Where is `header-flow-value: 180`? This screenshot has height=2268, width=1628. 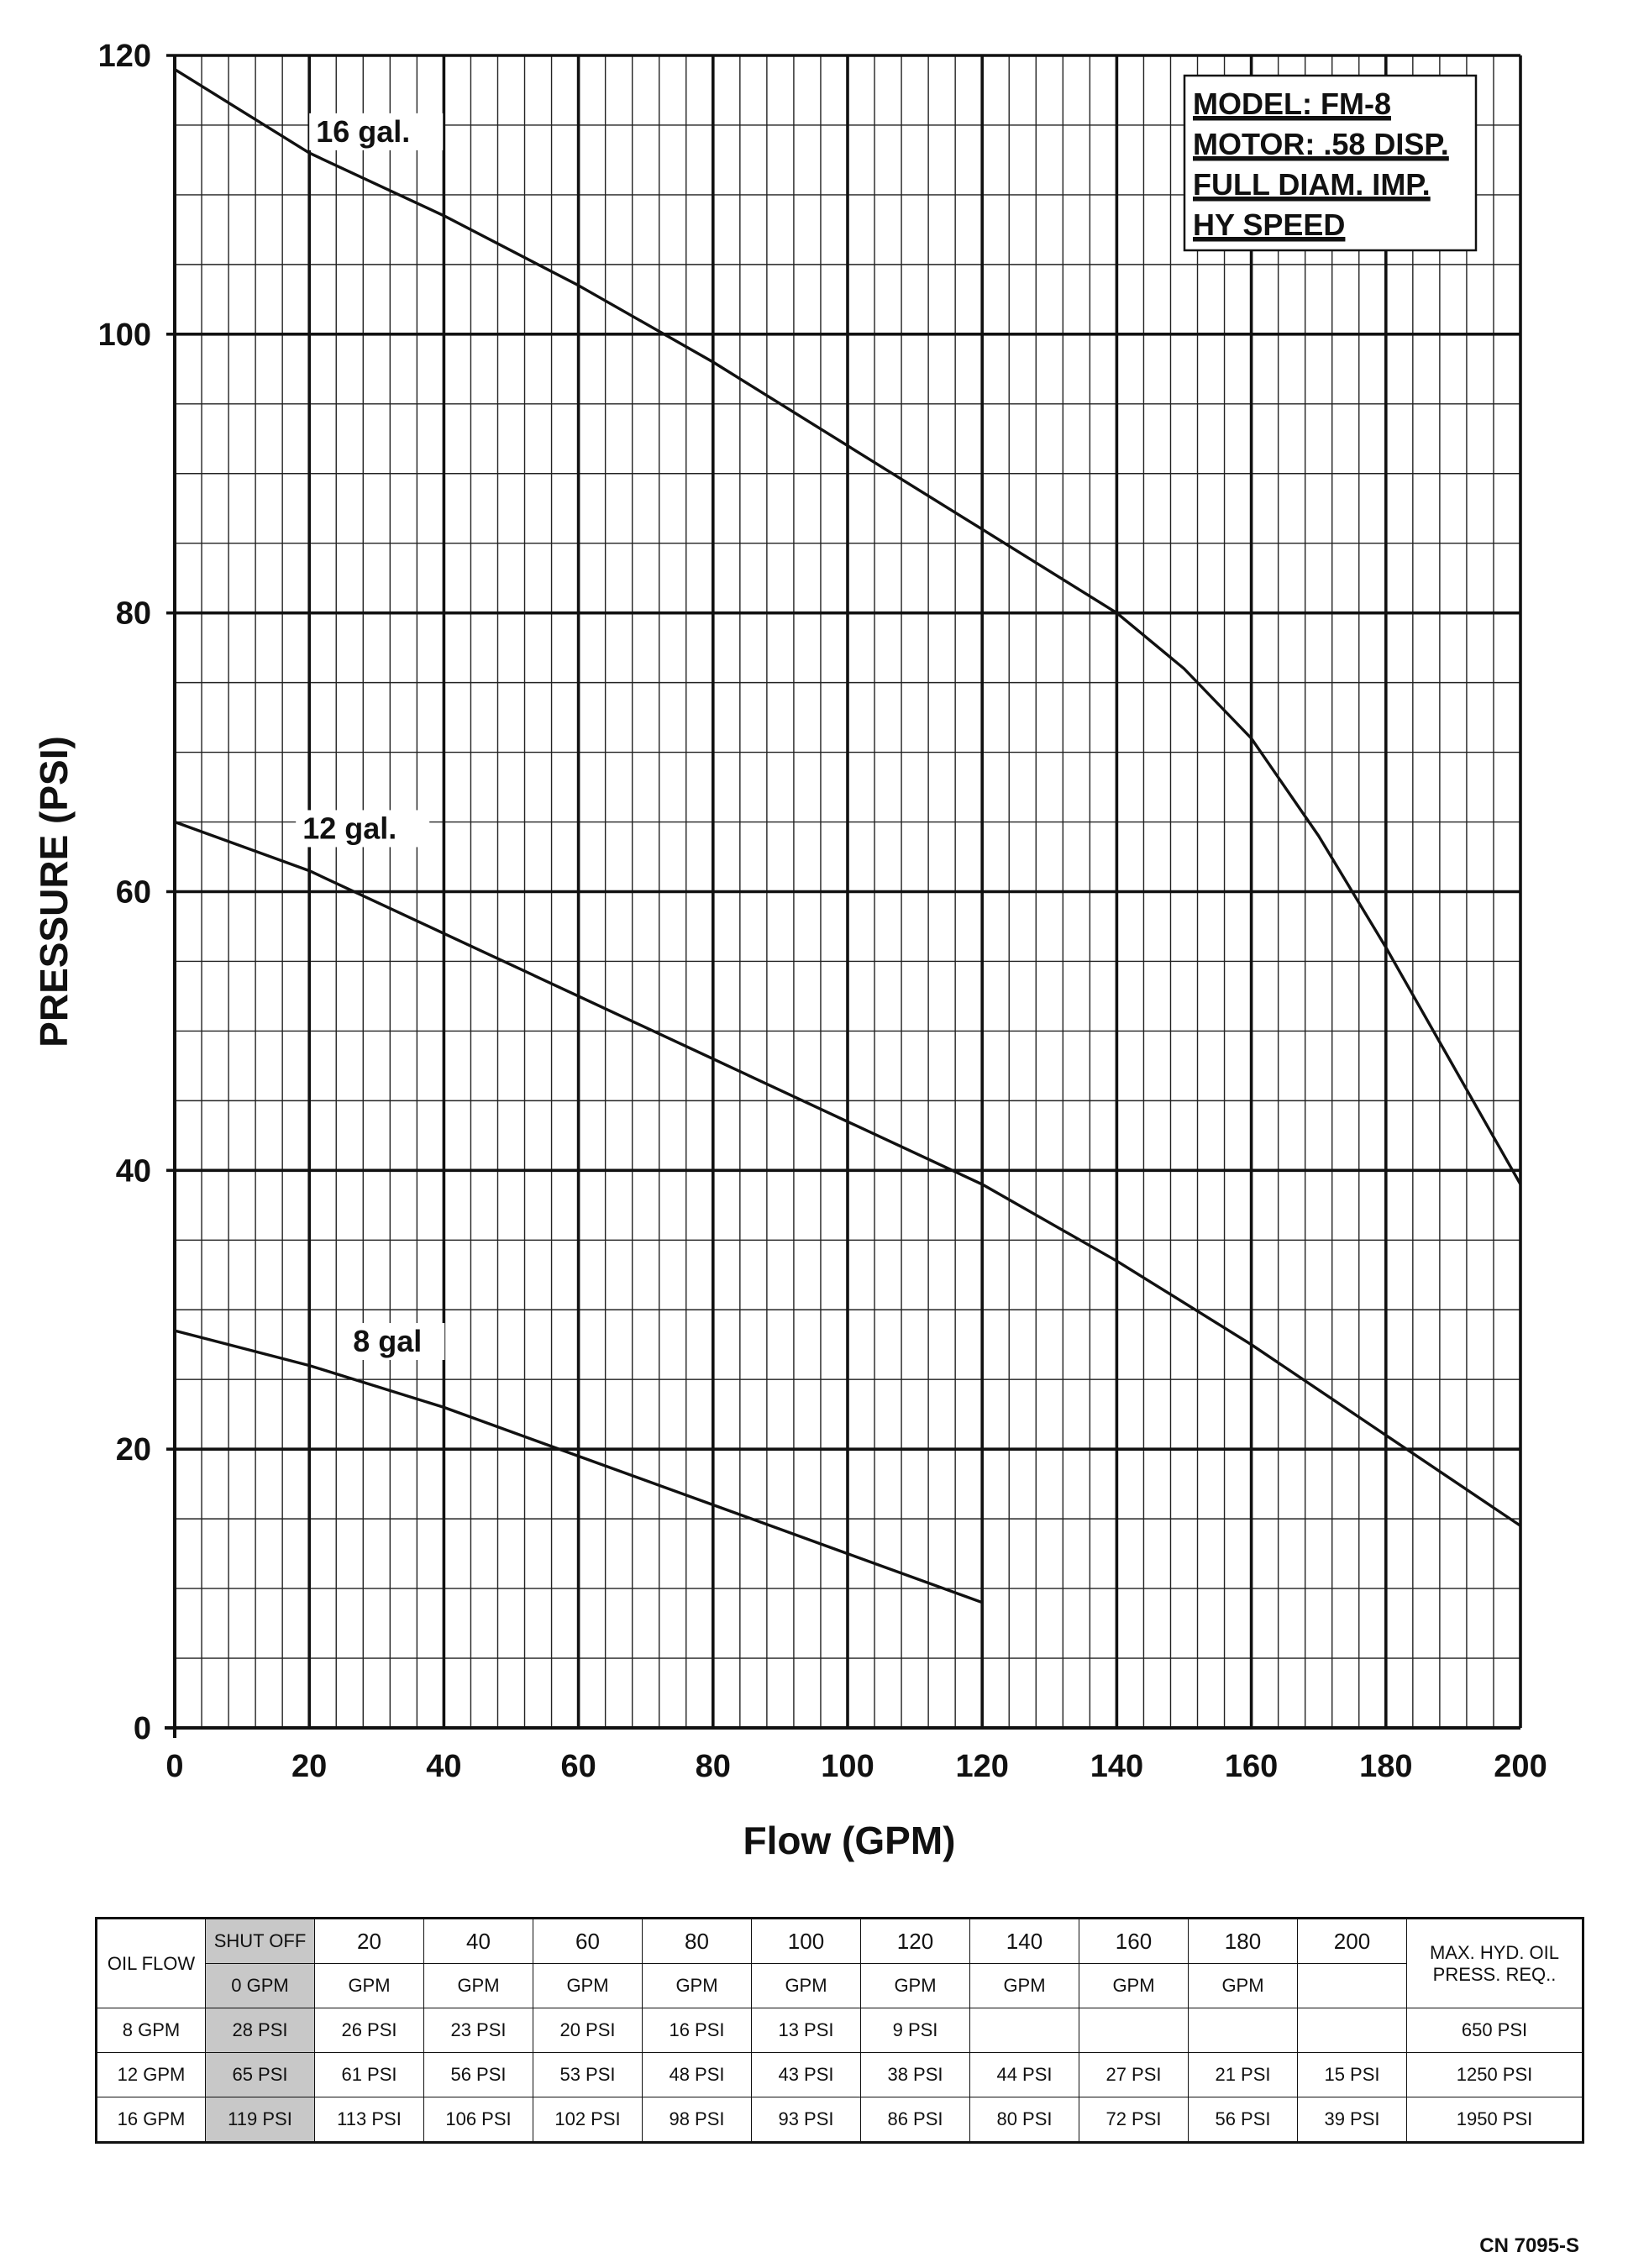 header-flow-value: 180 is located at coordinates (1243, 1941).